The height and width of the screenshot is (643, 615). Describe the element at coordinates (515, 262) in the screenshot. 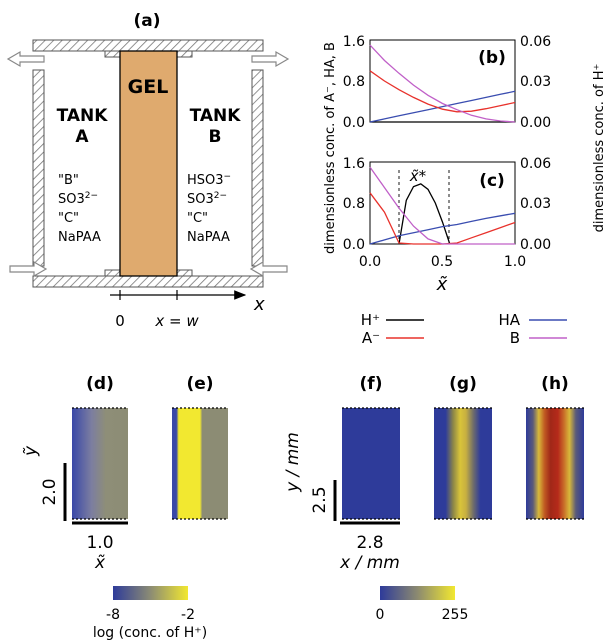

I see `x-tick-2: 1.0` at that location.